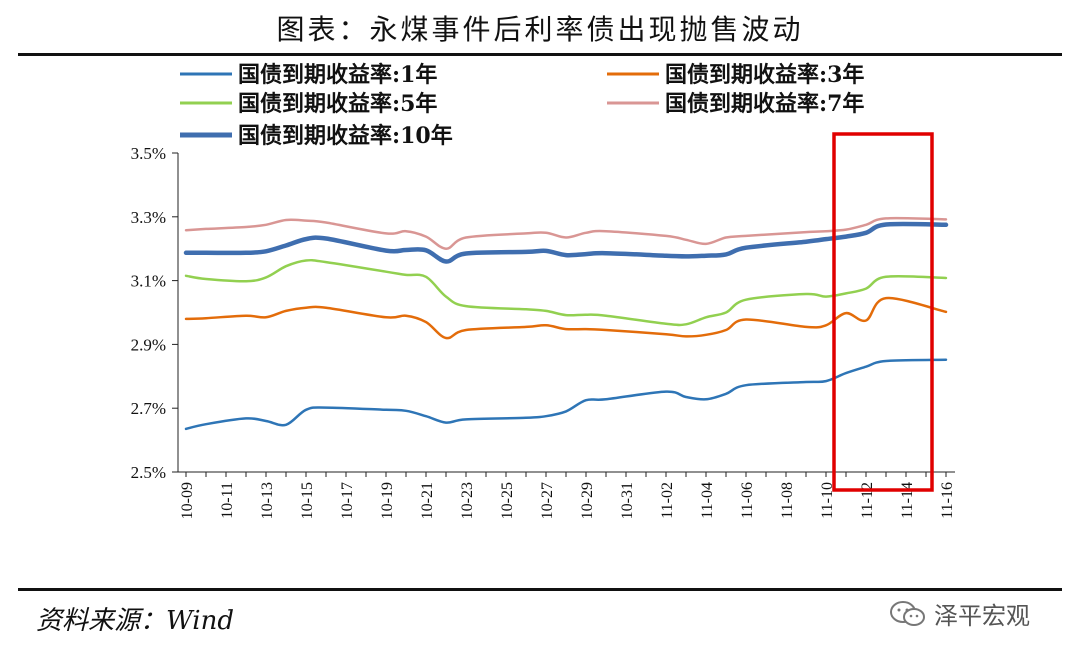 Image resolution: width=1080 pixels, height=658 pixels. I want to click on x-tick-label: 10-15, so click(307, 500).